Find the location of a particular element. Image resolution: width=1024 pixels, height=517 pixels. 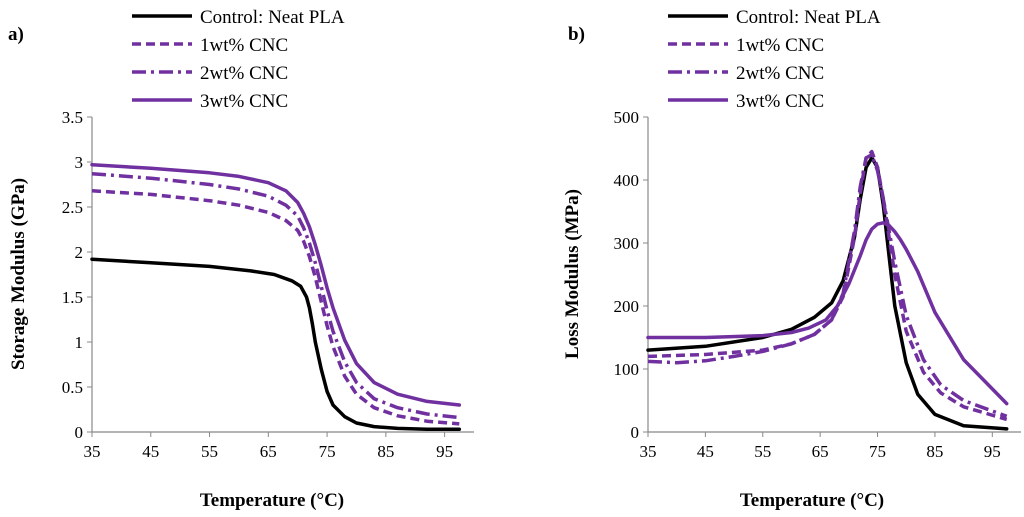

y-axis-label-a: Storage Modulus (GPa) is located at coordinates (18, 274).